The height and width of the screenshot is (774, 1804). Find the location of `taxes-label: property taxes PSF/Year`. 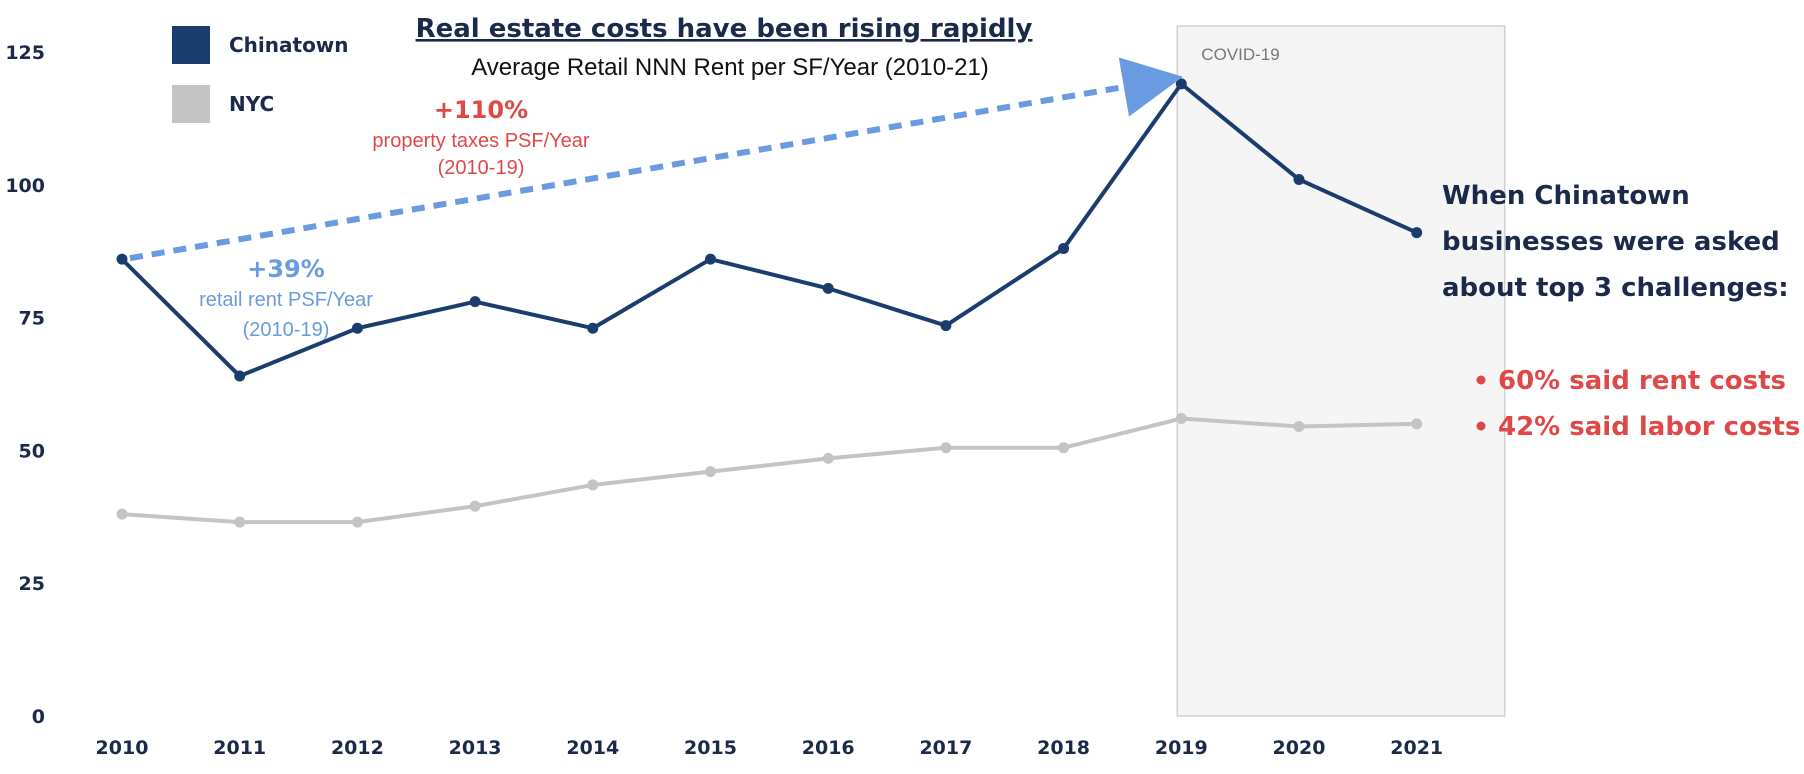

taxes-label: property taxes PSF/Year is located at coordinates (480, 141).